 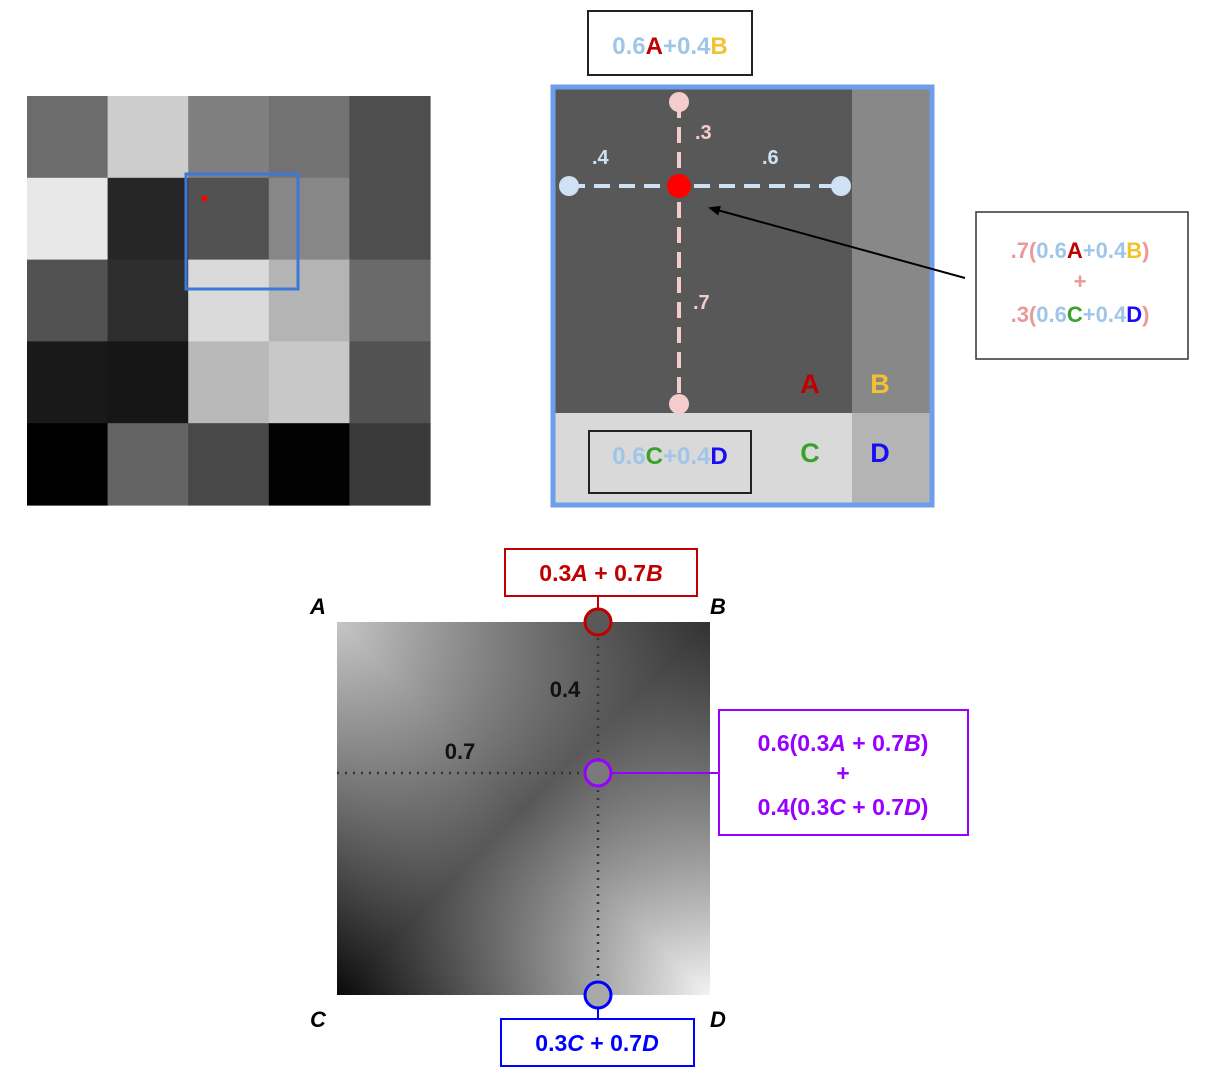 I want to click on bottom-interp-label: 0.6C+0.4D, so click(x=669, y=456).